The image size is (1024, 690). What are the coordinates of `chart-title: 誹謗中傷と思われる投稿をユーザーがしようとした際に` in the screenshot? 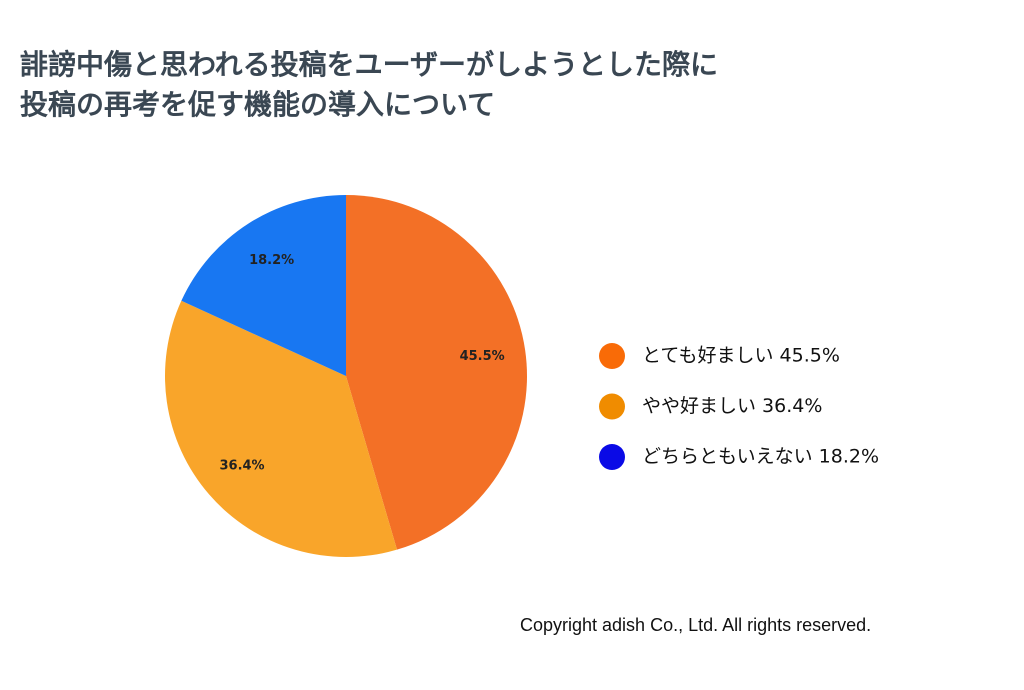 It's located at (369, 64).